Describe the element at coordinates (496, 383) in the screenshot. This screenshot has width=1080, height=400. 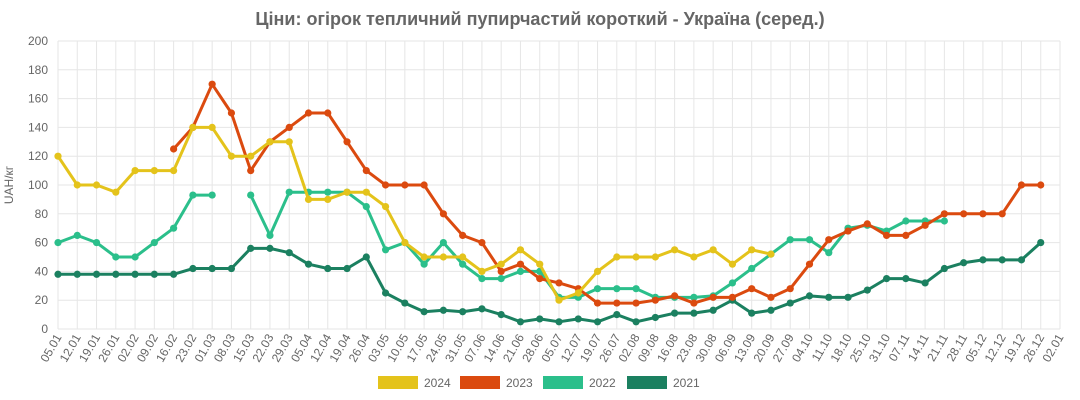
I see `legend-item-2023: 2023` at that location.